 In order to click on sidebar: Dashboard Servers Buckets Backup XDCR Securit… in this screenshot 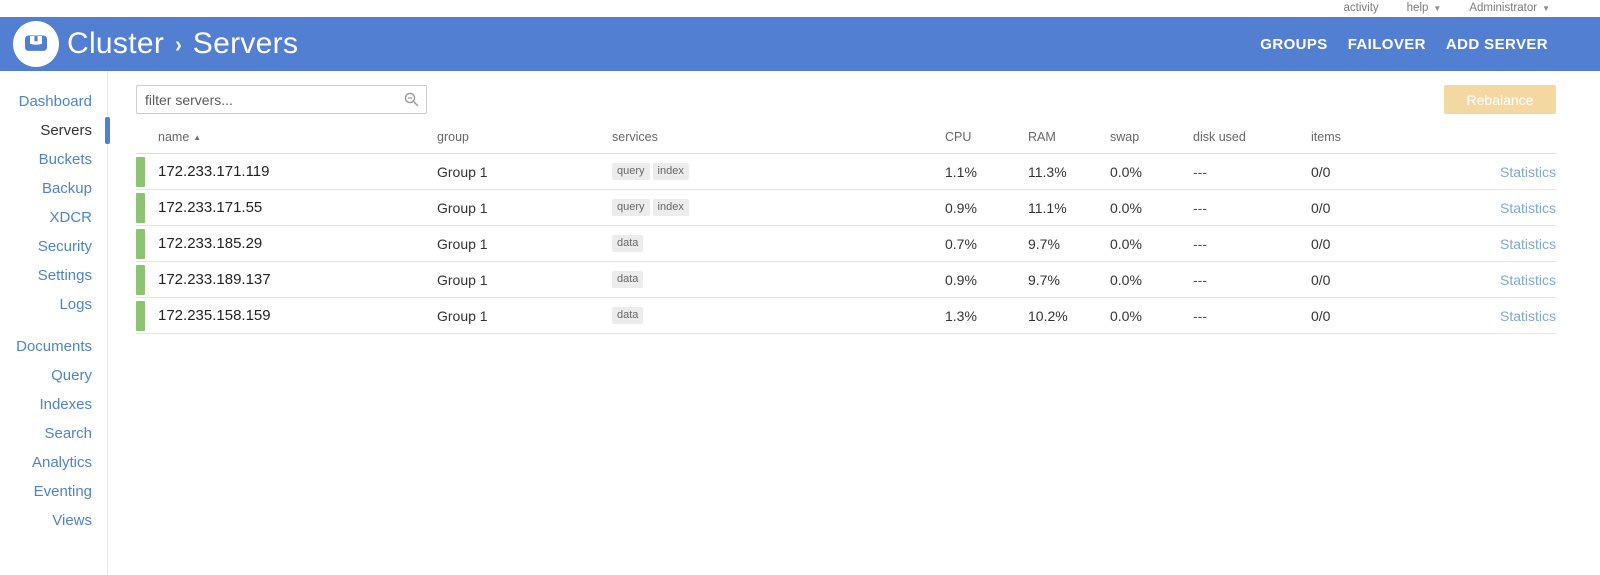, I will do `click(55, 323)`.